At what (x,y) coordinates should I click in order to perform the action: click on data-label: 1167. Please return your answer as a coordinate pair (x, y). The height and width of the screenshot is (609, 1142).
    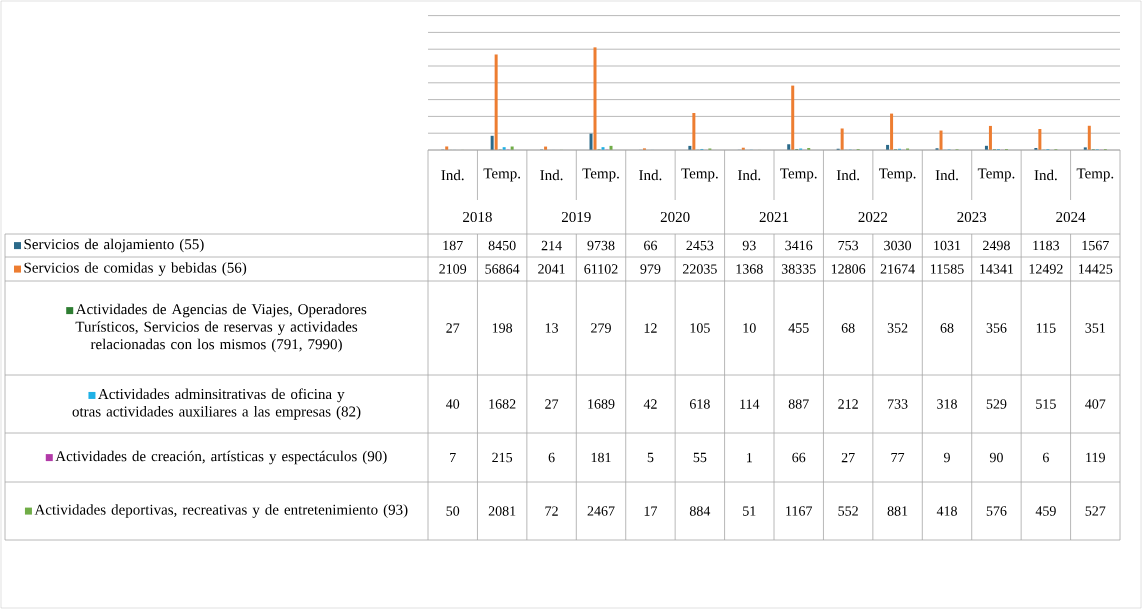
    Looking at the image, I should click on (799, 511).